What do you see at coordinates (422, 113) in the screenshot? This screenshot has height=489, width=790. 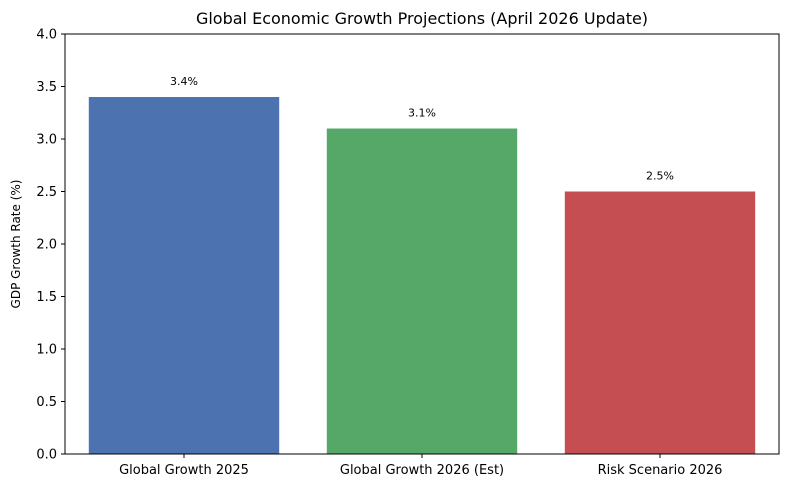 I see `data-label-2: 3.1%` at bounding box center [422, 113].